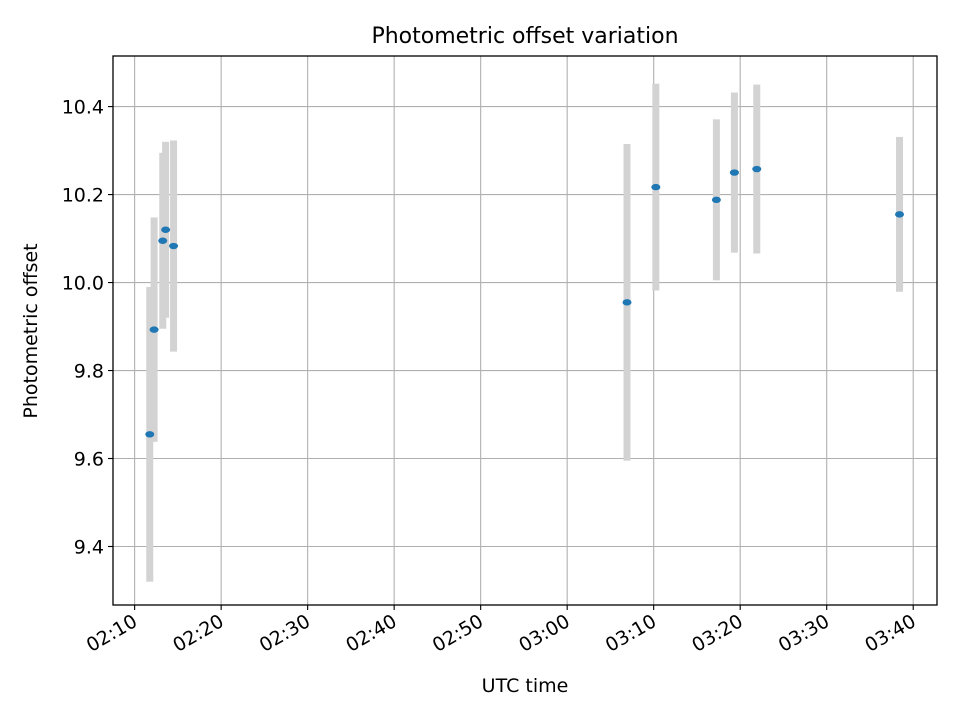 This screenshot has height=720, width=960. Describe the element at coordinates (31, 330) in the screenshot. I see `y-axis-label: Photometric offset` at that location.